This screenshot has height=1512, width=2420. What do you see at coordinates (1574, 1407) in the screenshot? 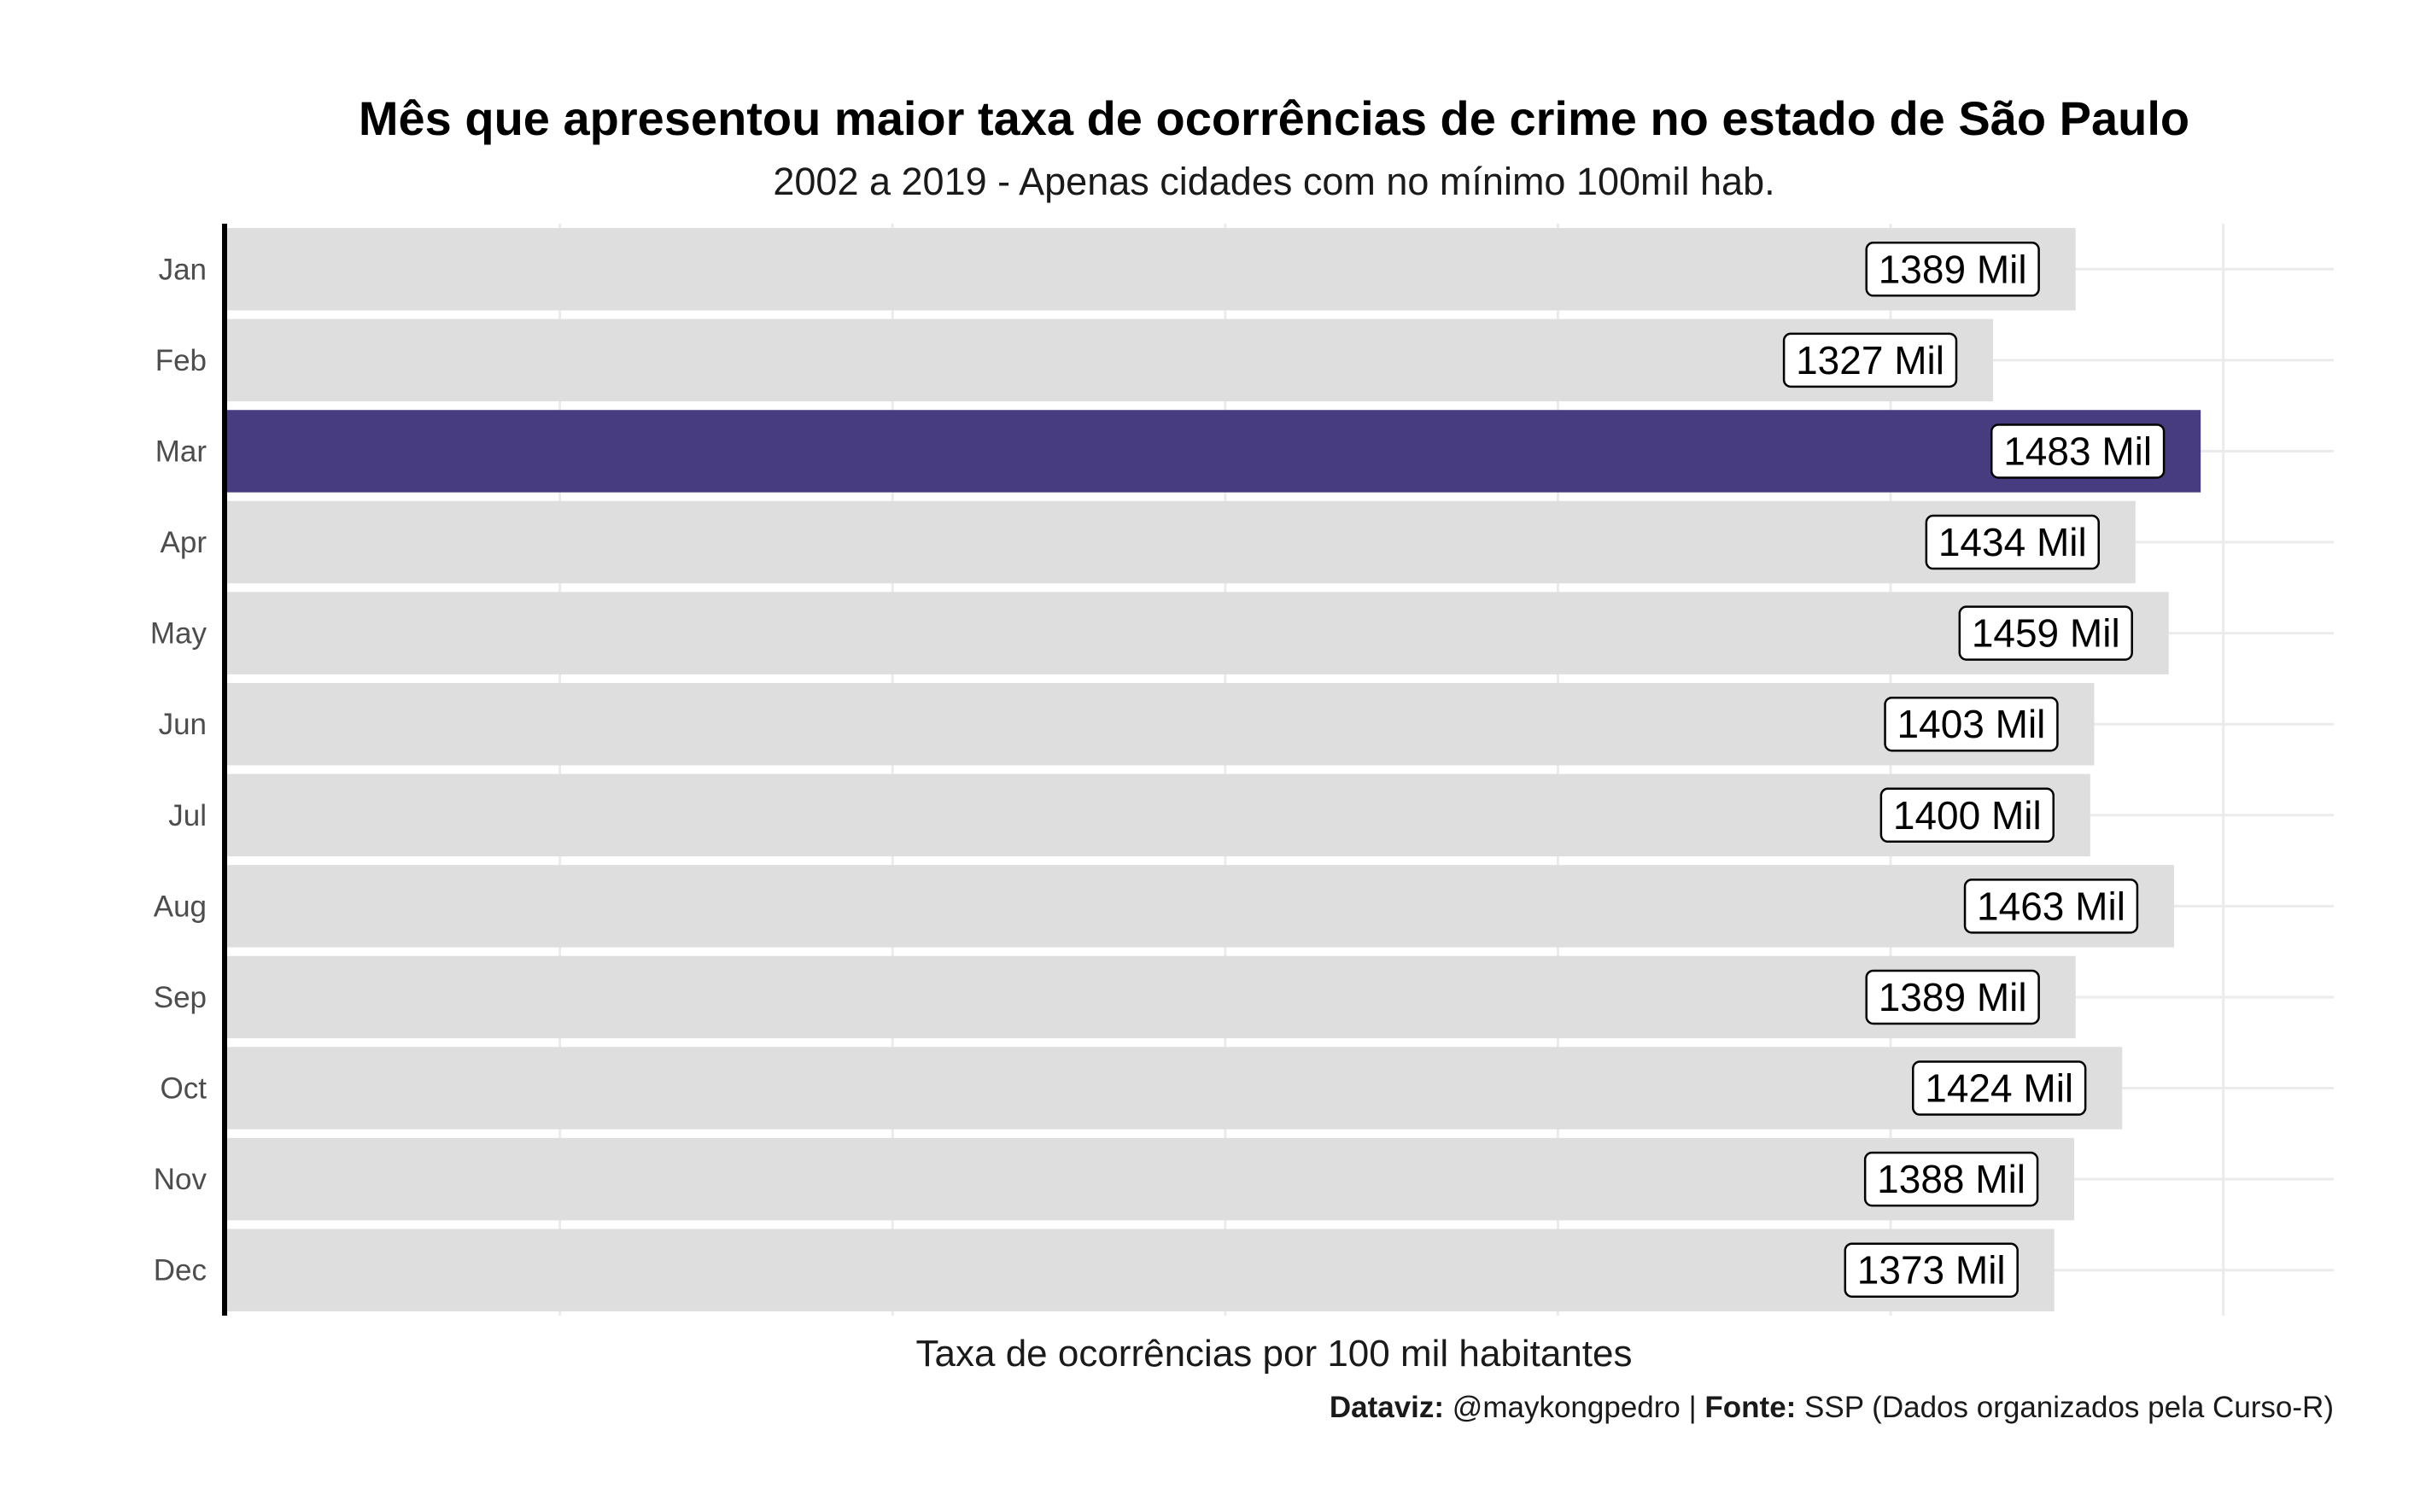
I see `caption-dataviz-value: @maykongpedro |` at bounding box center [1574, 1407].